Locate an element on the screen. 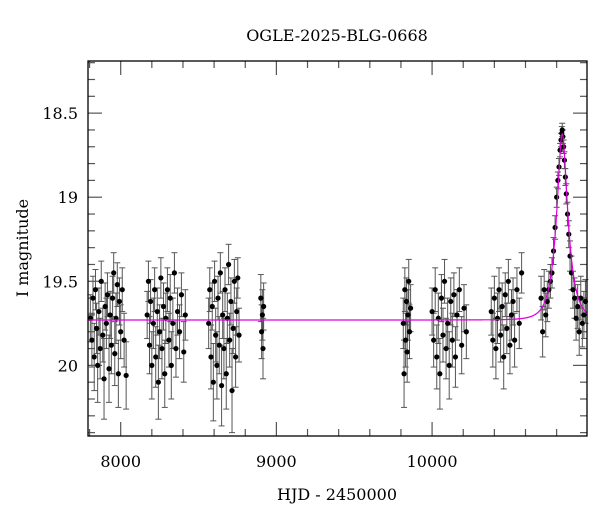 This screenshot has height=512, width=600. y-axis-label: I magnitude is located at coordinates (22, 248).